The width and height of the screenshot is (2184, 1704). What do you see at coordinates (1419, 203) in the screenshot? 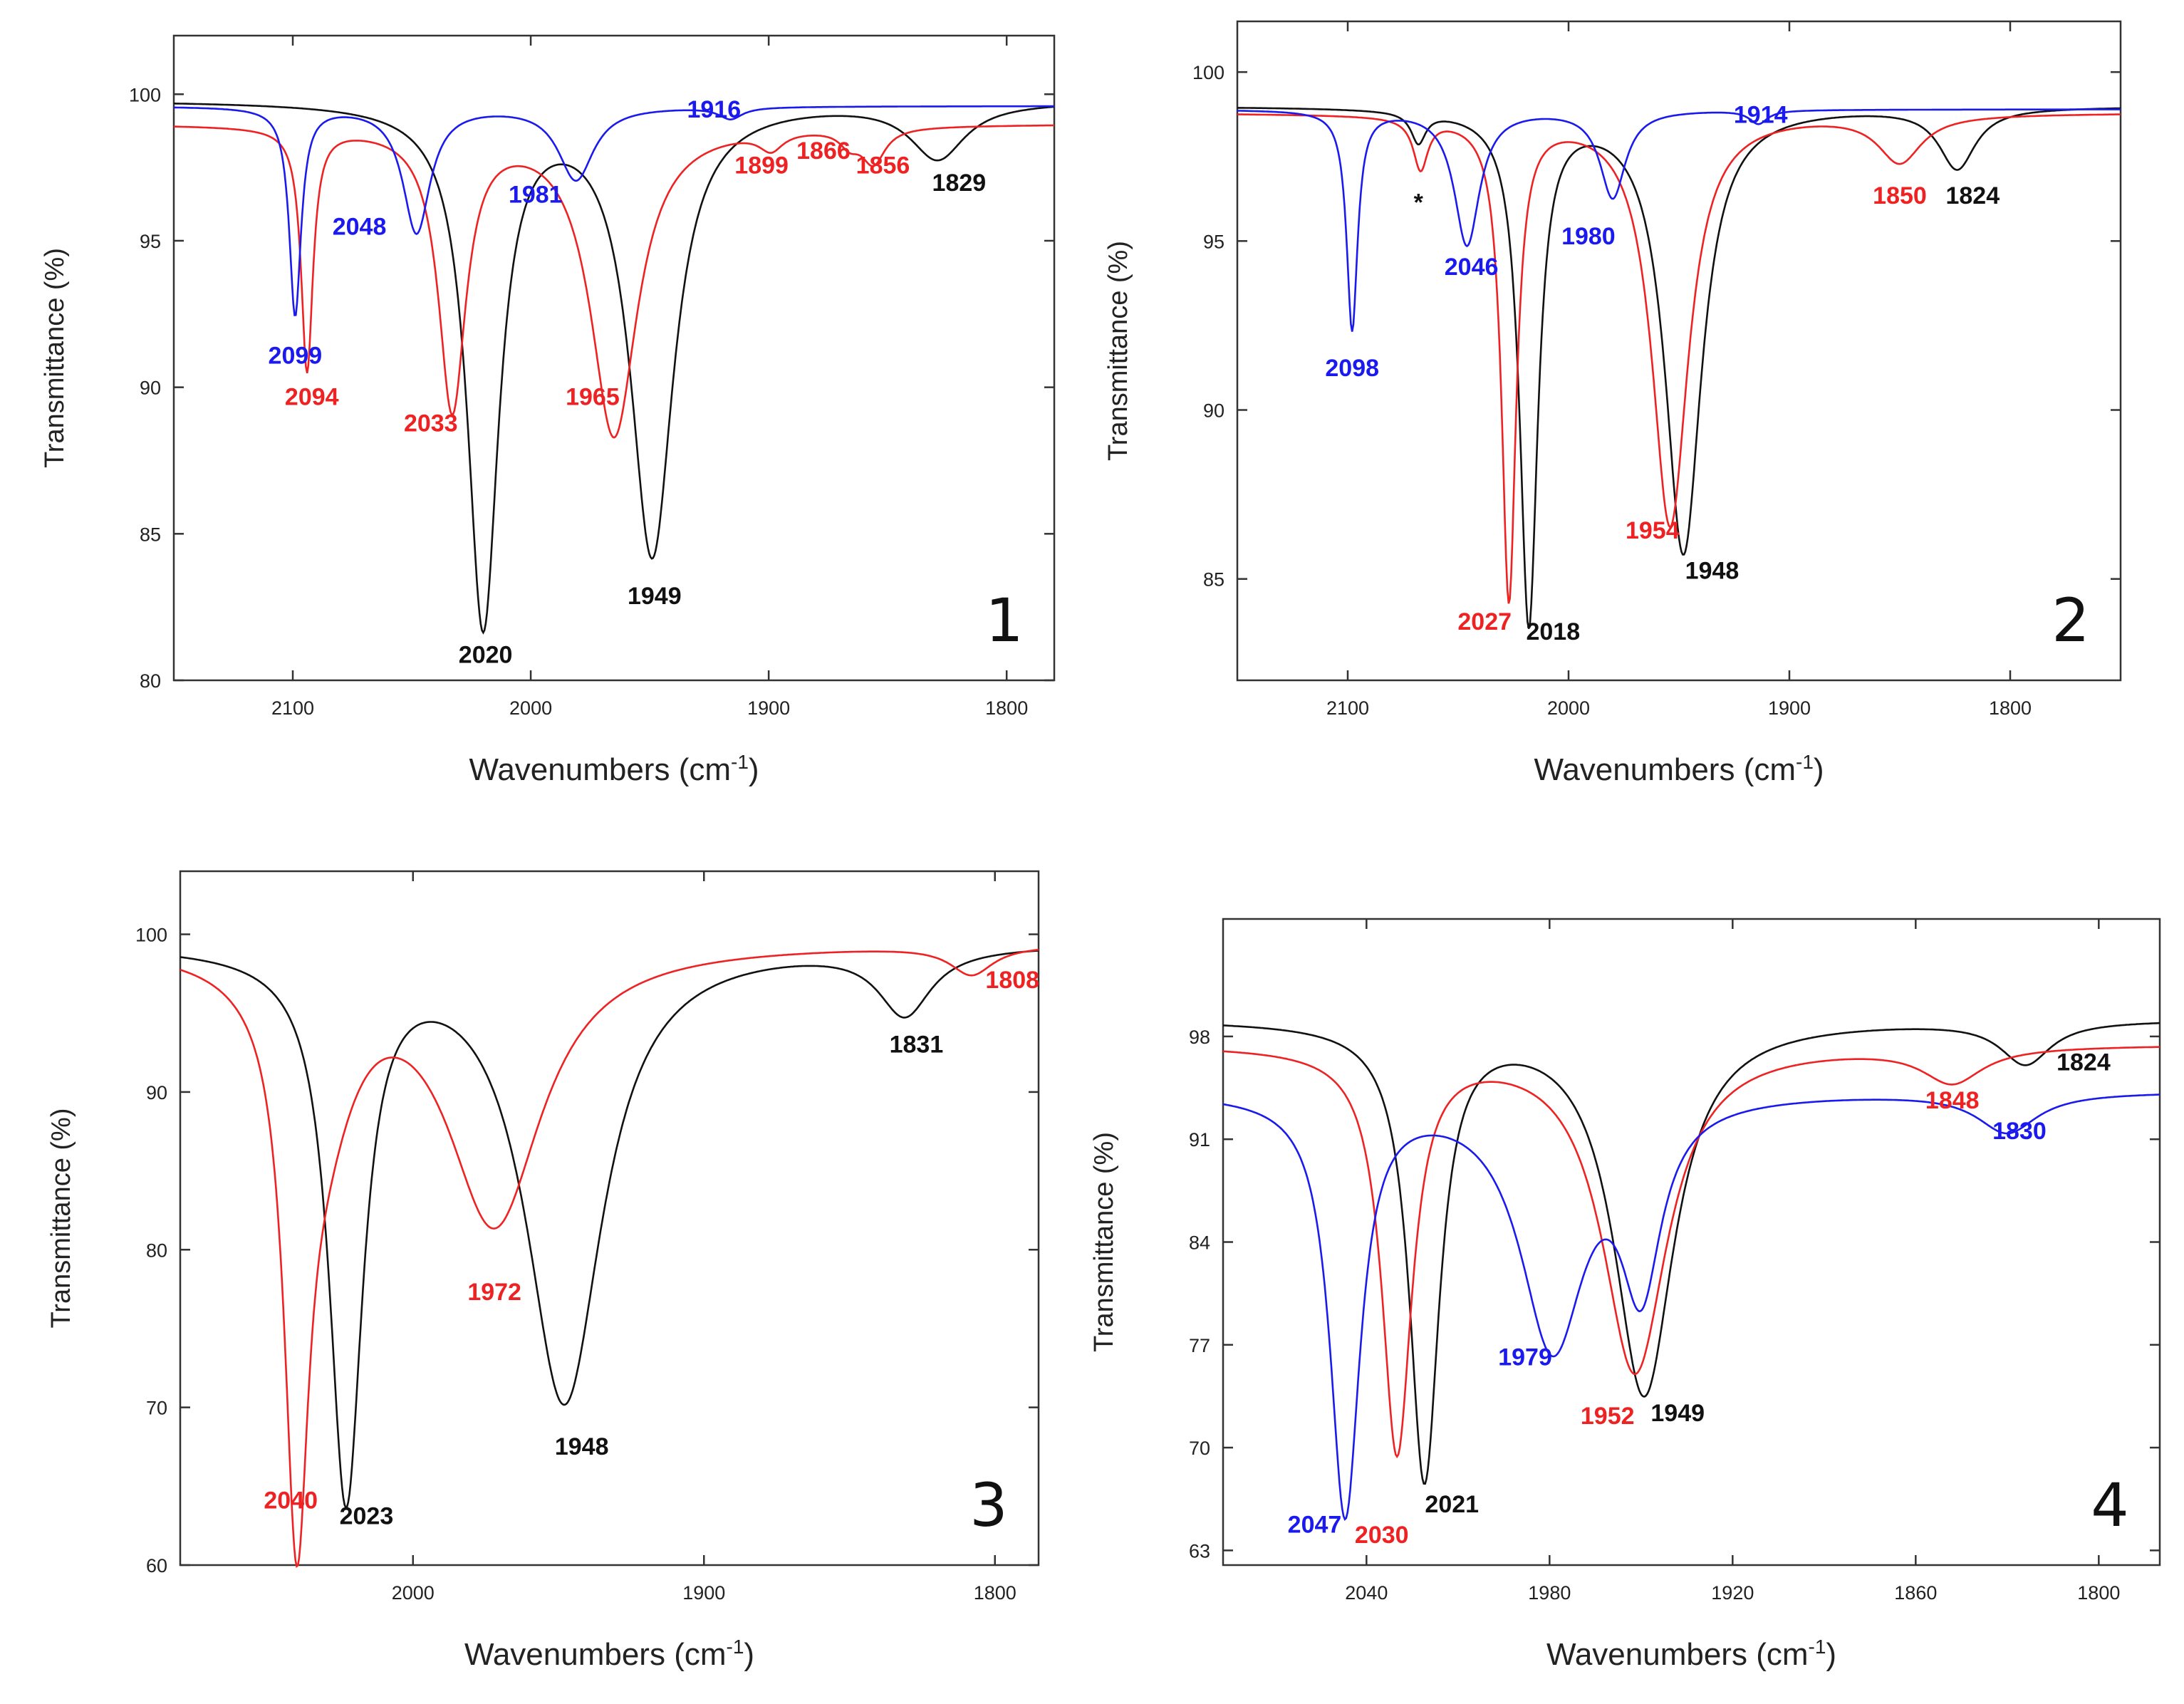
I see `peak-label: *` at bounding box center [1419, 203].